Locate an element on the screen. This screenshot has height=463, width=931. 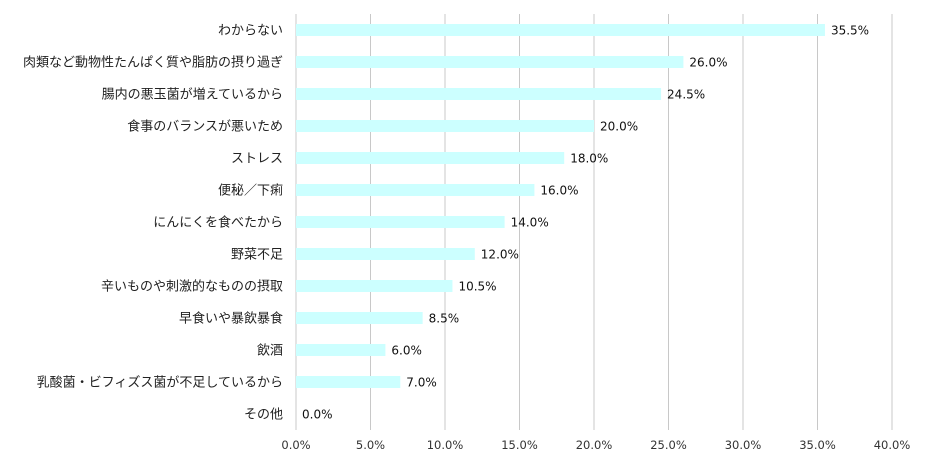
category-label-3: 食事のバランスが悪いため is located at coordinates (205, 127).